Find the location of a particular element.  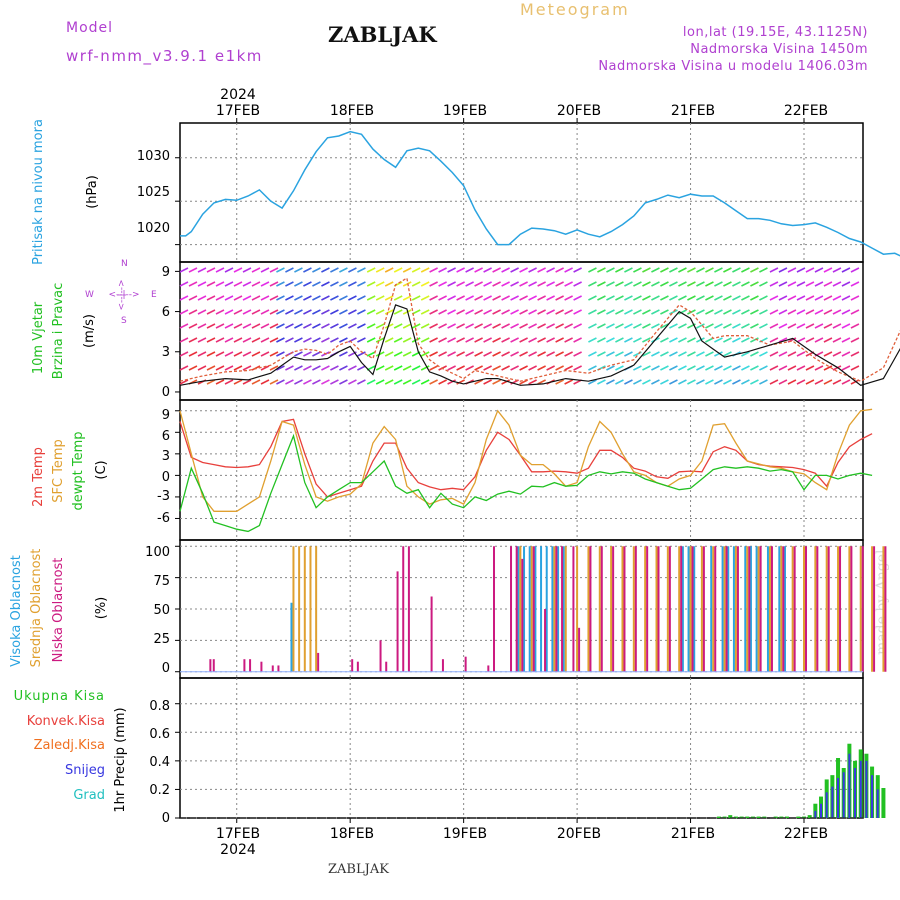

precip-legend-snow: Snijeg is located at coordinates (85, 770).